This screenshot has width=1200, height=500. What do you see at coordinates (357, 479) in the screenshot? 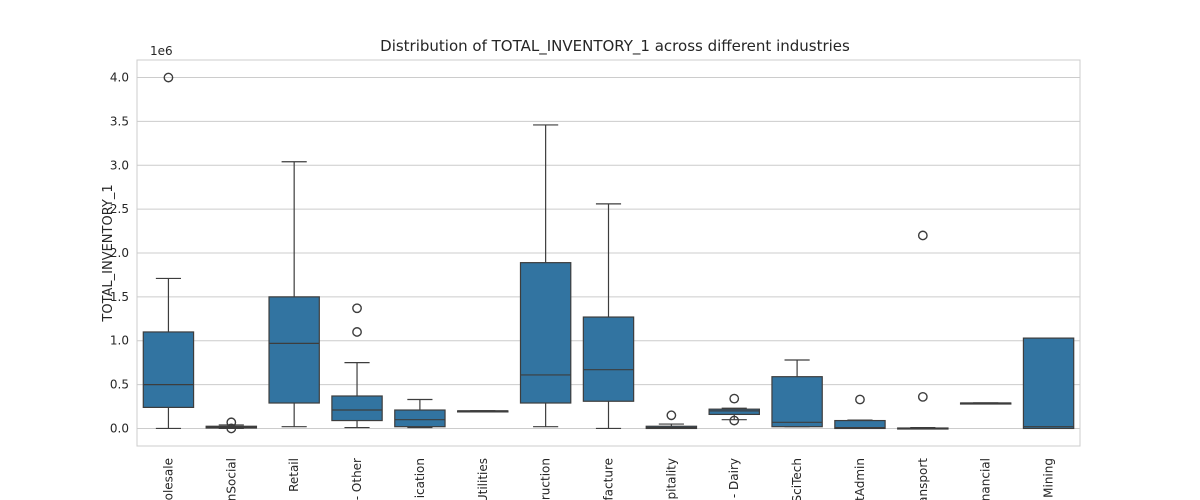
I see `x-tick-label: - Other` at bounding box center [357, 479].